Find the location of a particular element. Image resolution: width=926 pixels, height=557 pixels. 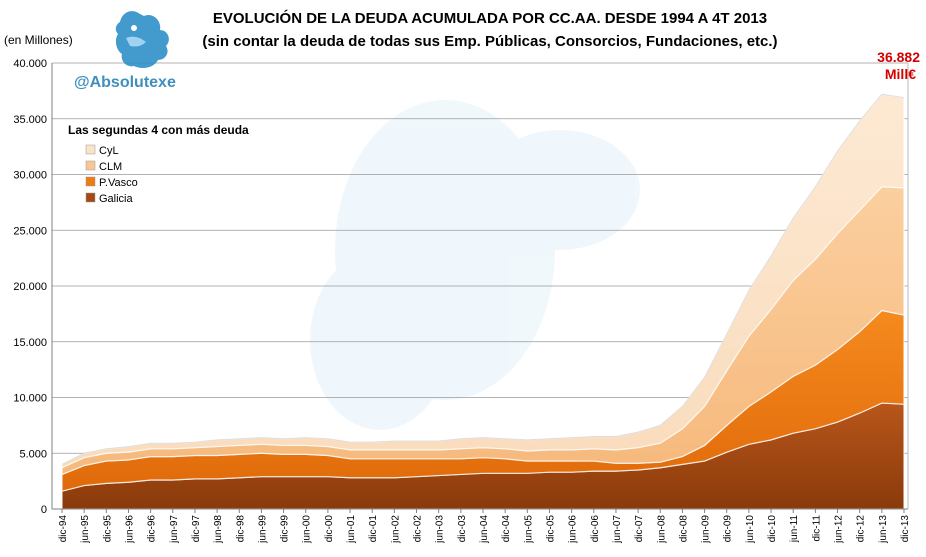

x-tick-label: dic-12 is located at coordinates (861, 529).